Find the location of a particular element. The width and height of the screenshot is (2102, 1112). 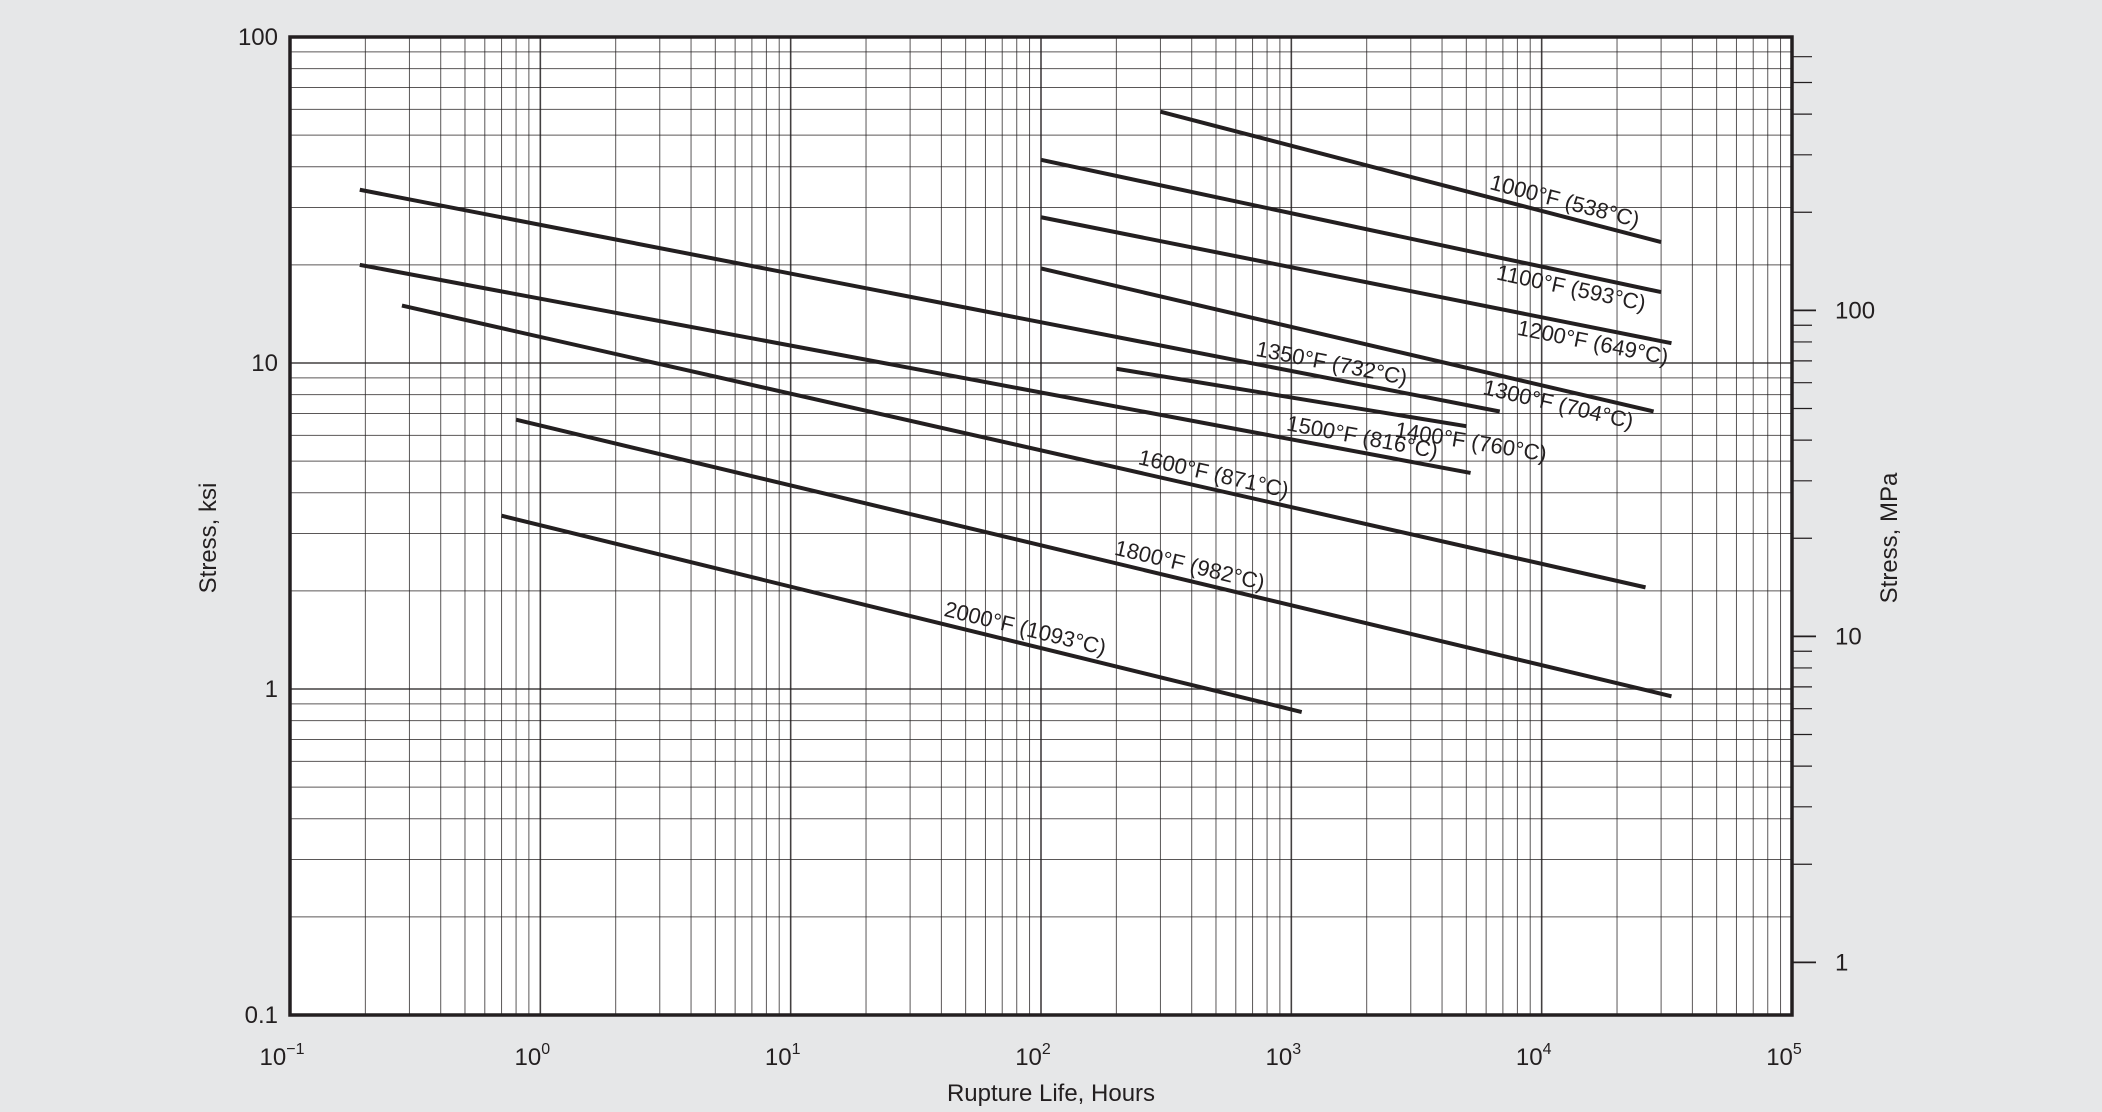

y-axis-title: Stress, ksi is located at coordinates (208, 538).